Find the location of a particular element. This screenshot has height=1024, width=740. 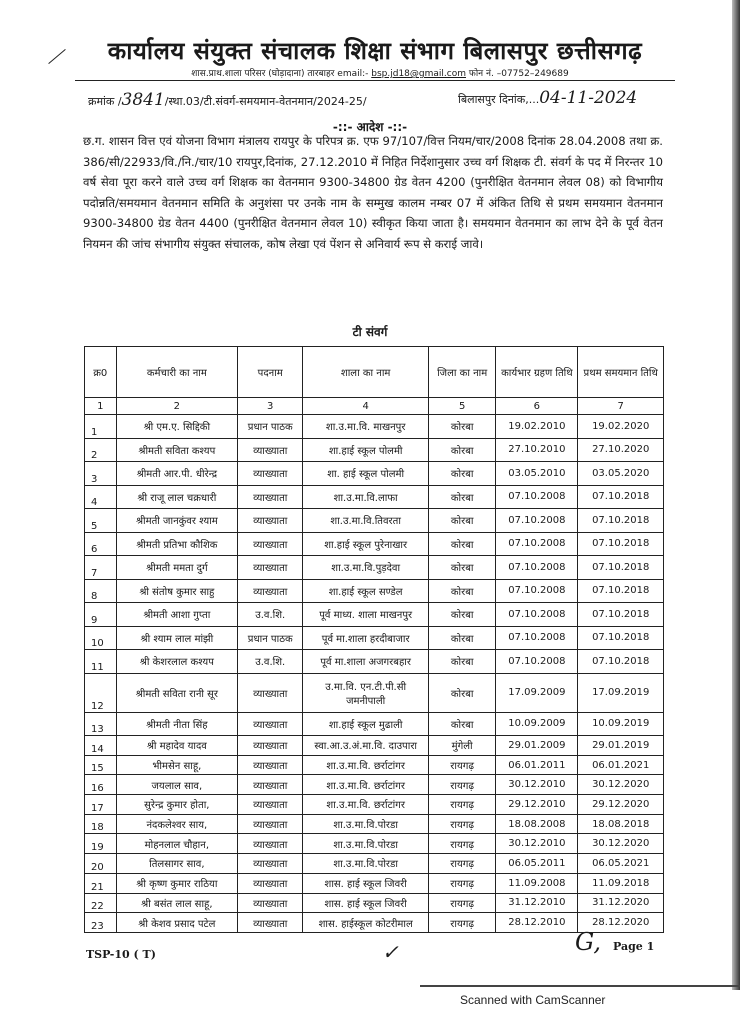

column-header: प्रथम समयमान तिथि is located at coordinates (620, 372).